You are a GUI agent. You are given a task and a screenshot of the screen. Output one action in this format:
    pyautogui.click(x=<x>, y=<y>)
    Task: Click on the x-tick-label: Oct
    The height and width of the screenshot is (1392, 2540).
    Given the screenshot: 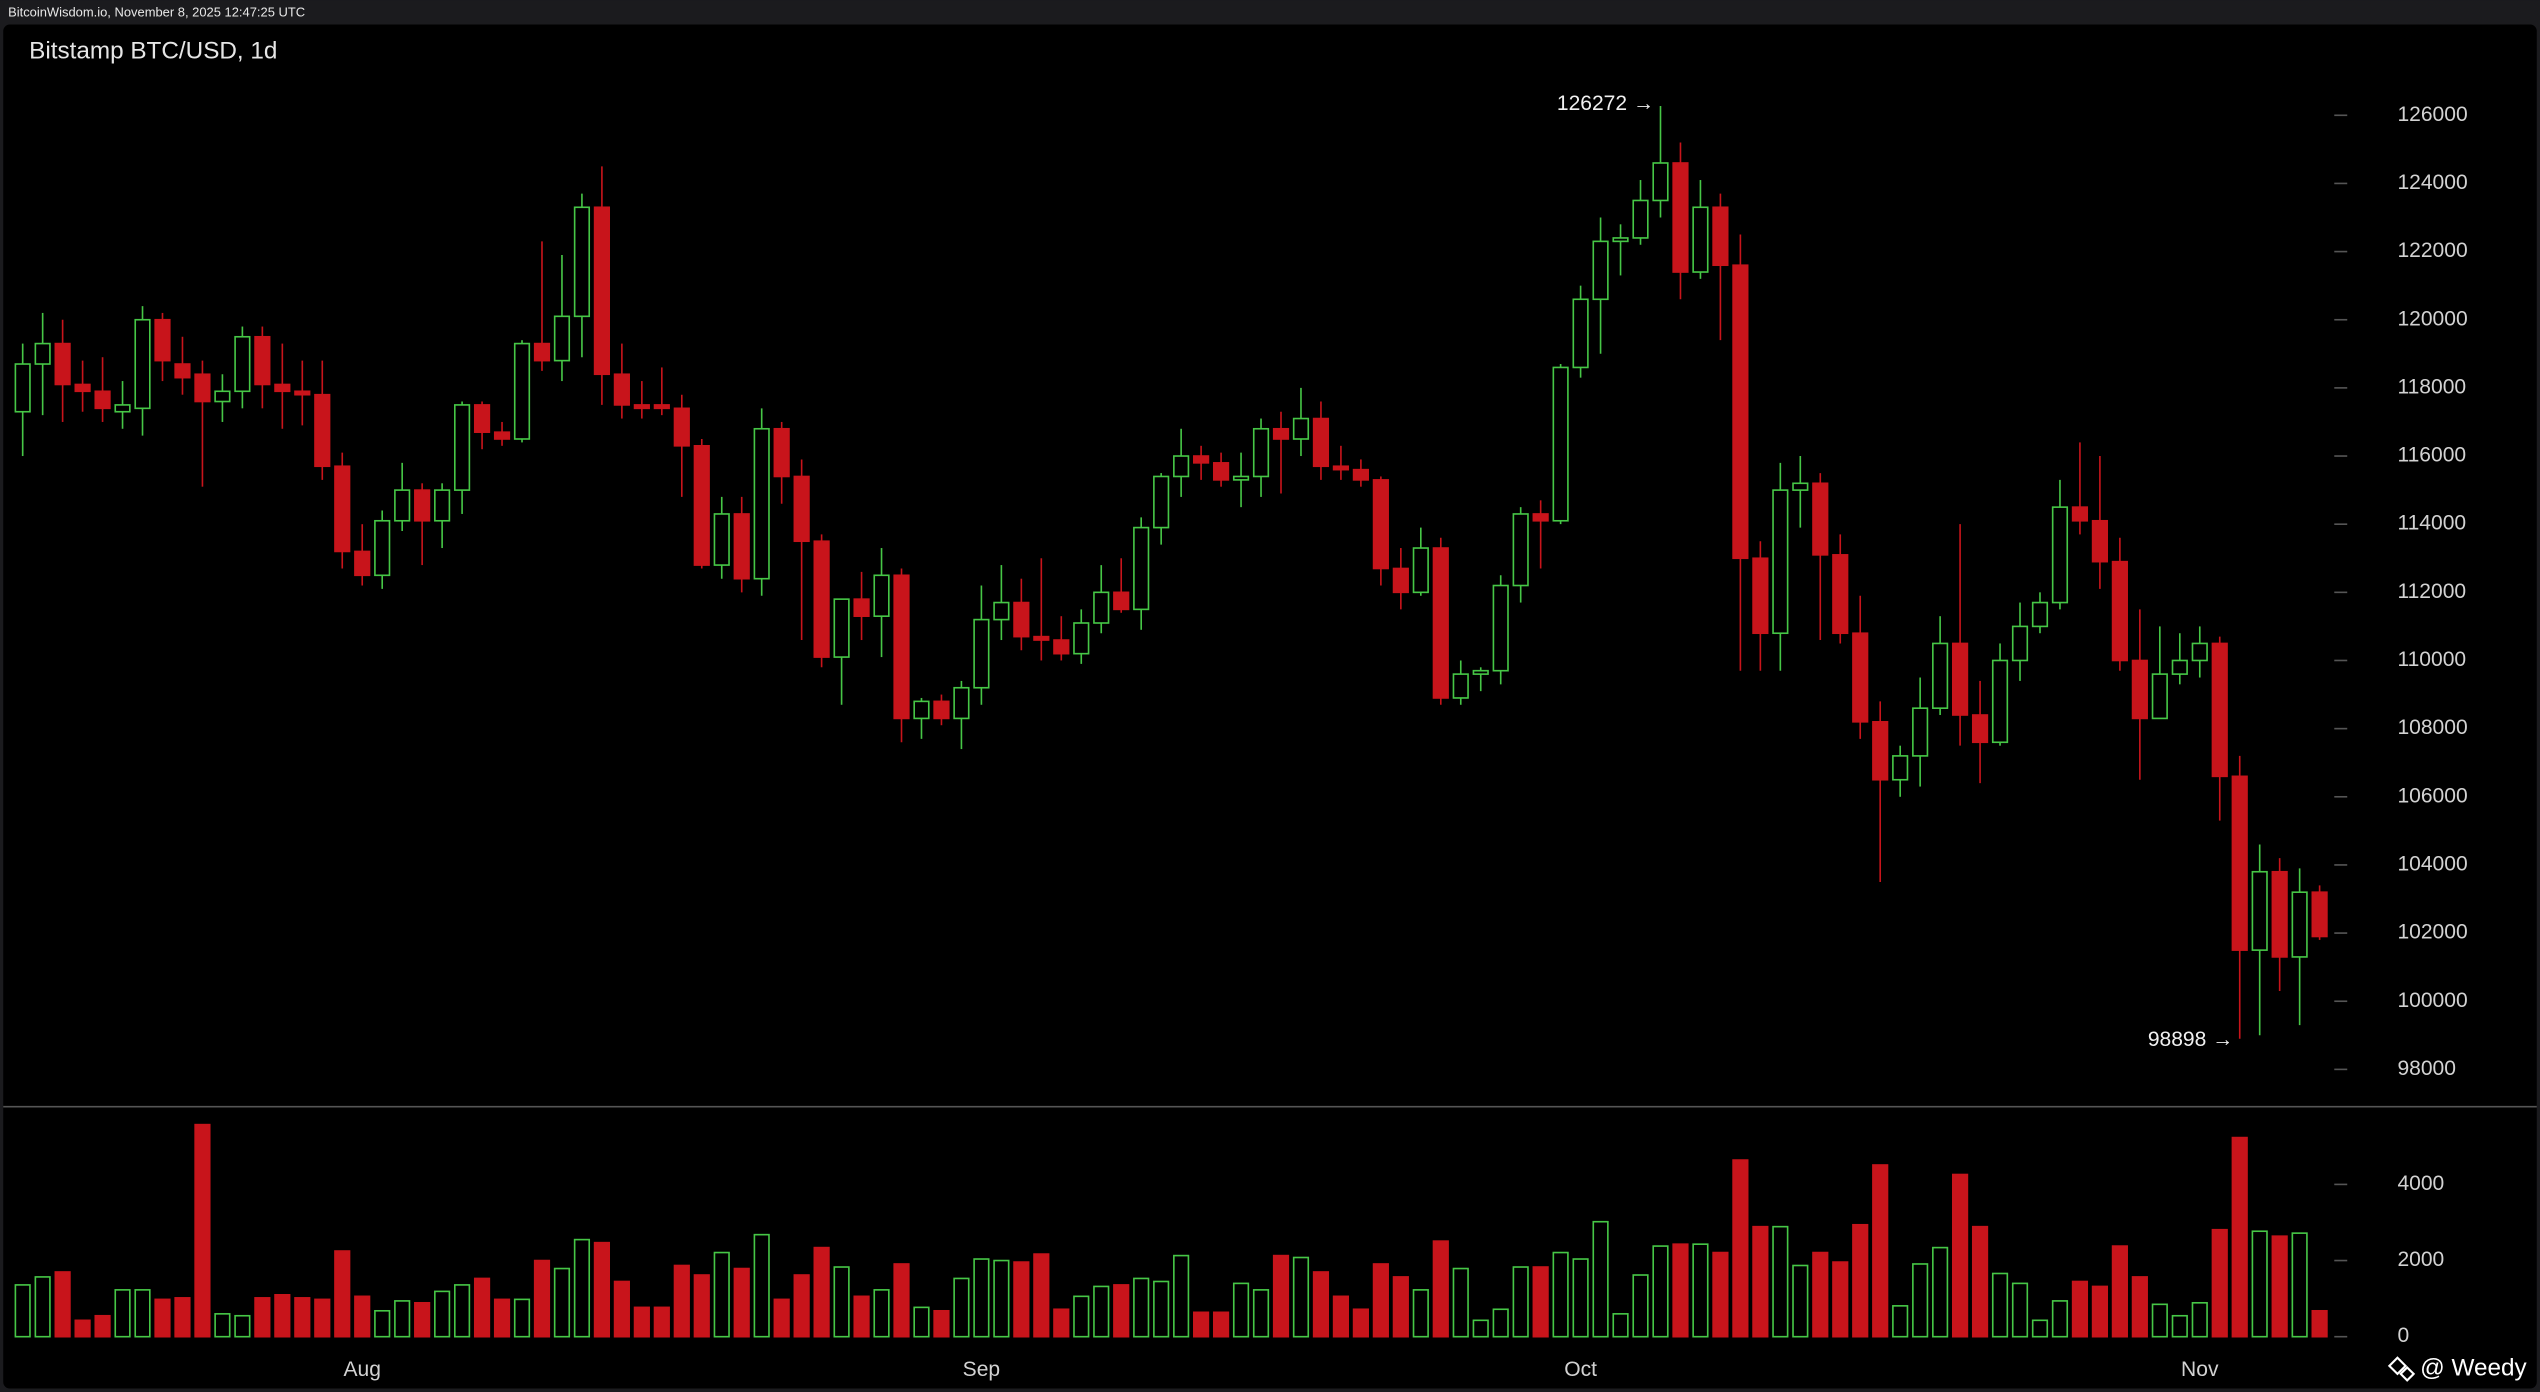 What is the action you would take?
    pyautogui.click(x=1580, y=1369)
    